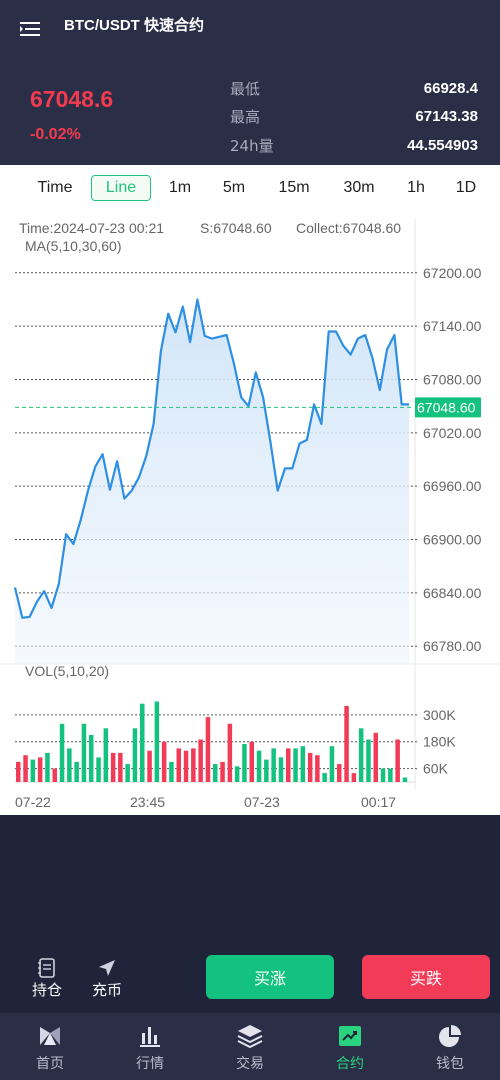  Describe the element at coordinates (452, 326) in the screenshot. I see `price-tick-label: 67140.00` at that location.